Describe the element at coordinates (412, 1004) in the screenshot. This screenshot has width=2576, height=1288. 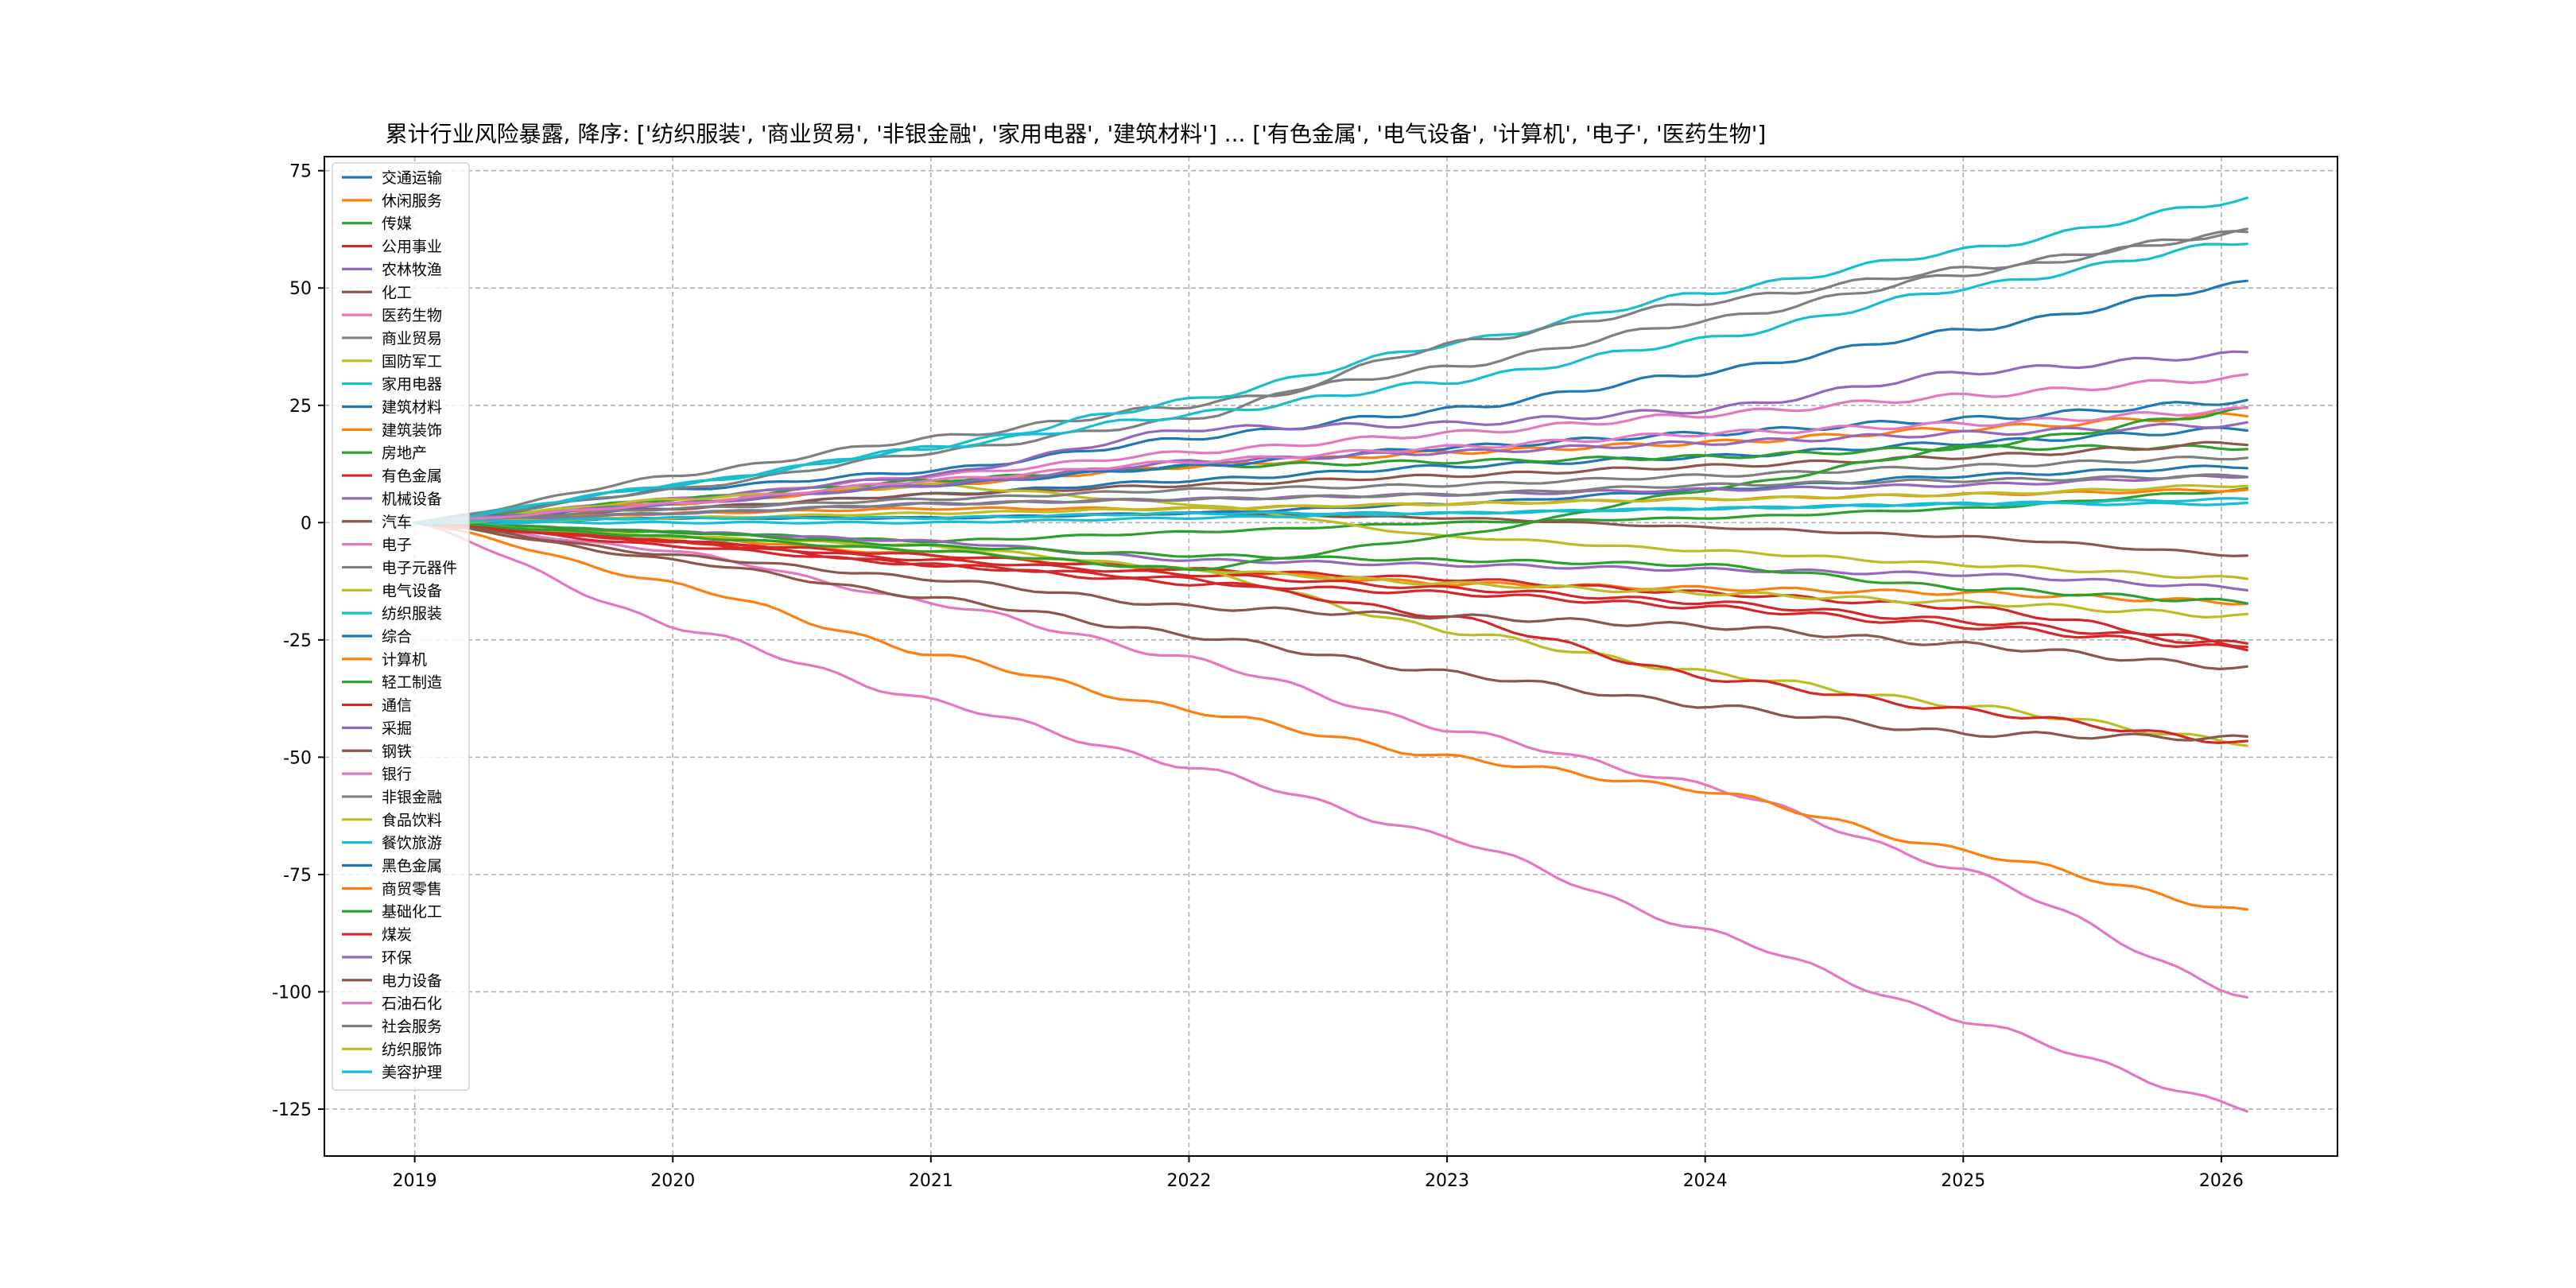
I see `legend-label: 石油石化` at that location.